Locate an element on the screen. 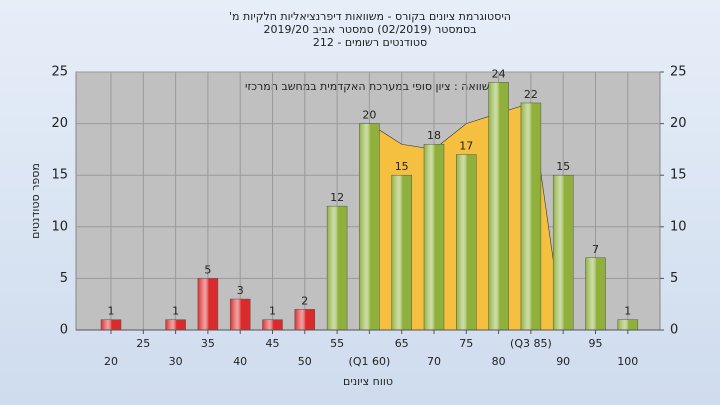 This screenshot has height=405, width=720. x-tick-label: 80 is located at coordinates (499, 361).